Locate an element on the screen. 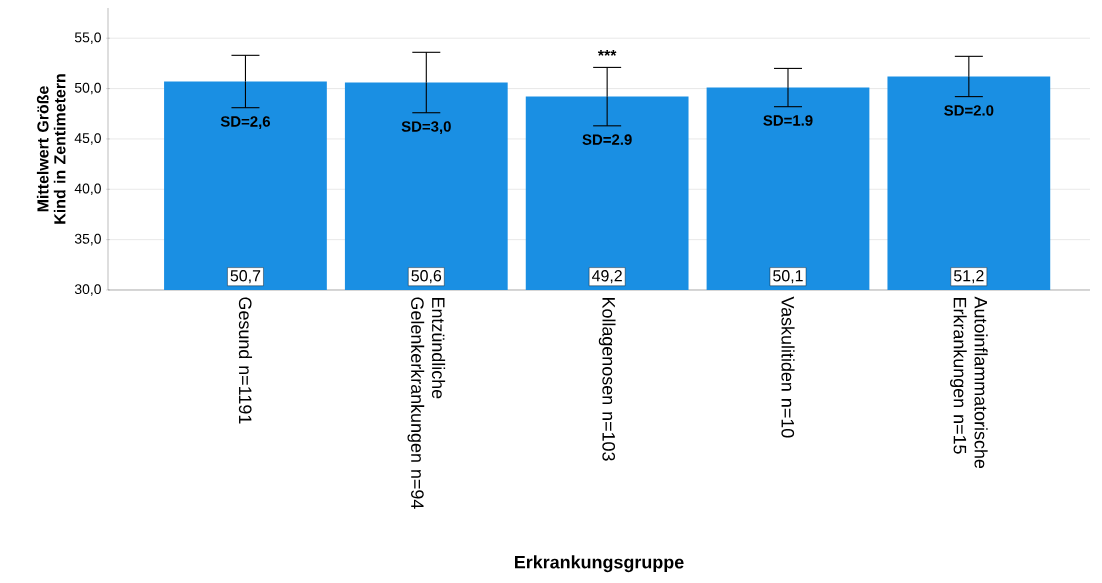 The width and height of the screenshot is (1102, 583). annotation: SD=2.9 is located at coordinates (607, 139).